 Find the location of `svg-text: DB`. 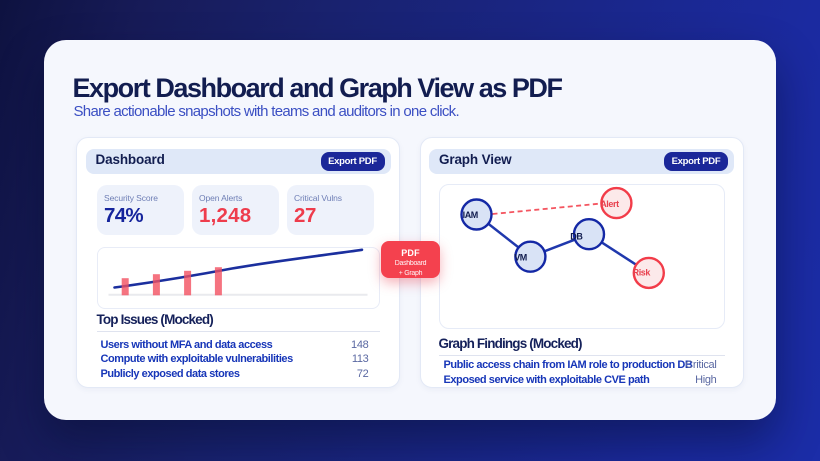

svg-text: DB is located at coordinates (576, 236).